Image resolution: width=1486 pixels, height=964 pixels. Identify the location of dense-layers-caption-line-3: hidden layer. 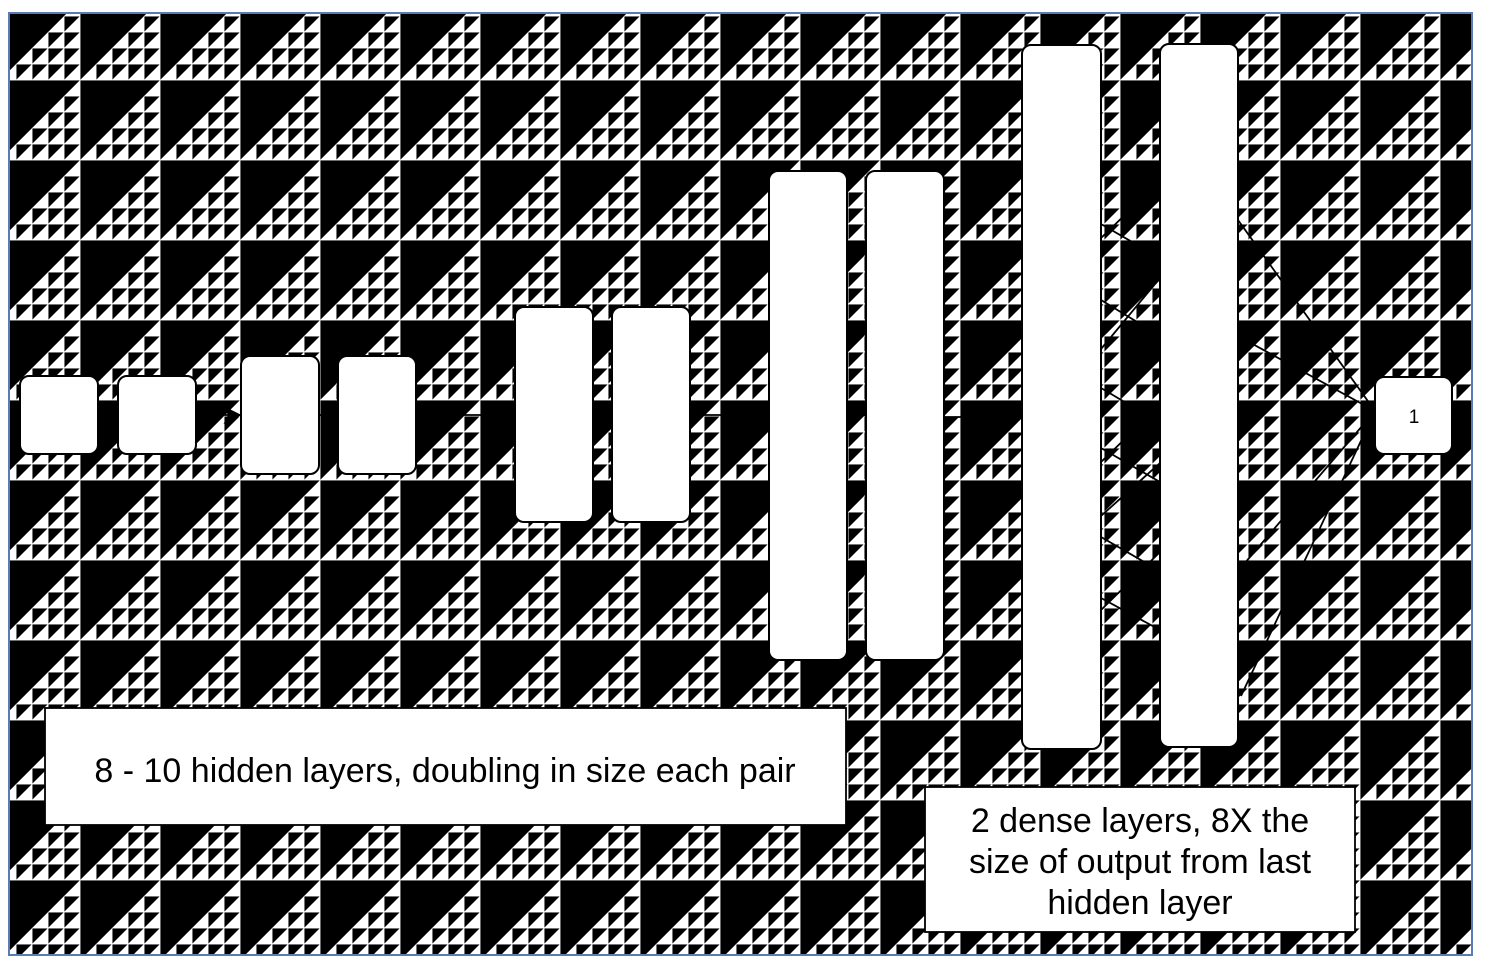
(1139, 903).